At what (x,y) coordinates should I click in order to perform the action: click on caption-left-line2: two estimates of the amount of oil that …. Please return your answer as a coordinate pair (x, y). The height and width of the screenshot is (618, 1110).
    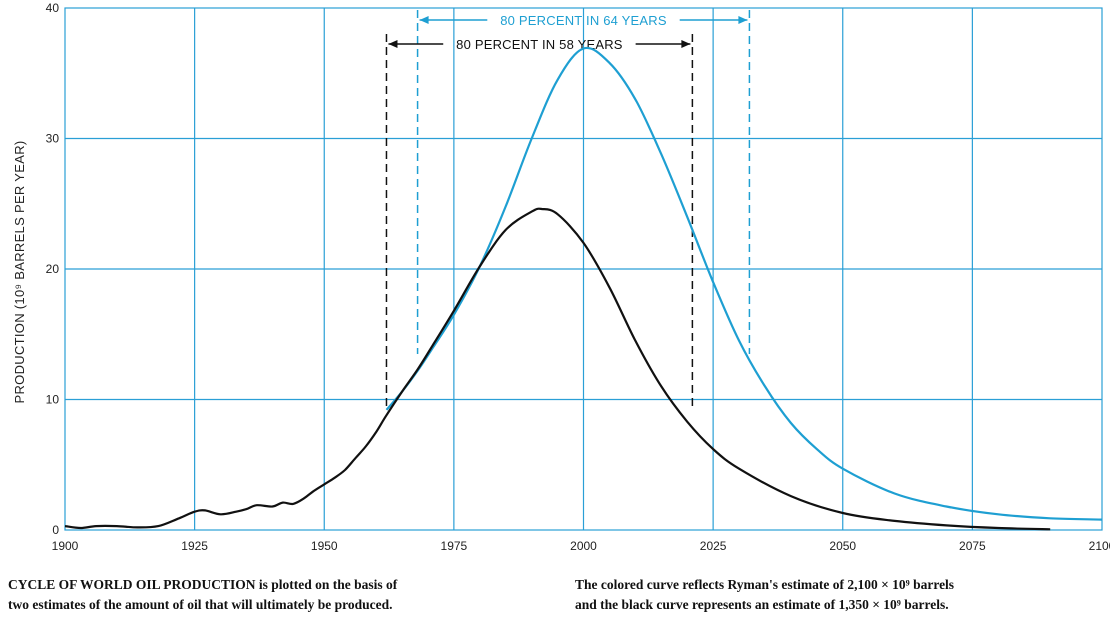
    Looking at the image, I should click on (200, 604).